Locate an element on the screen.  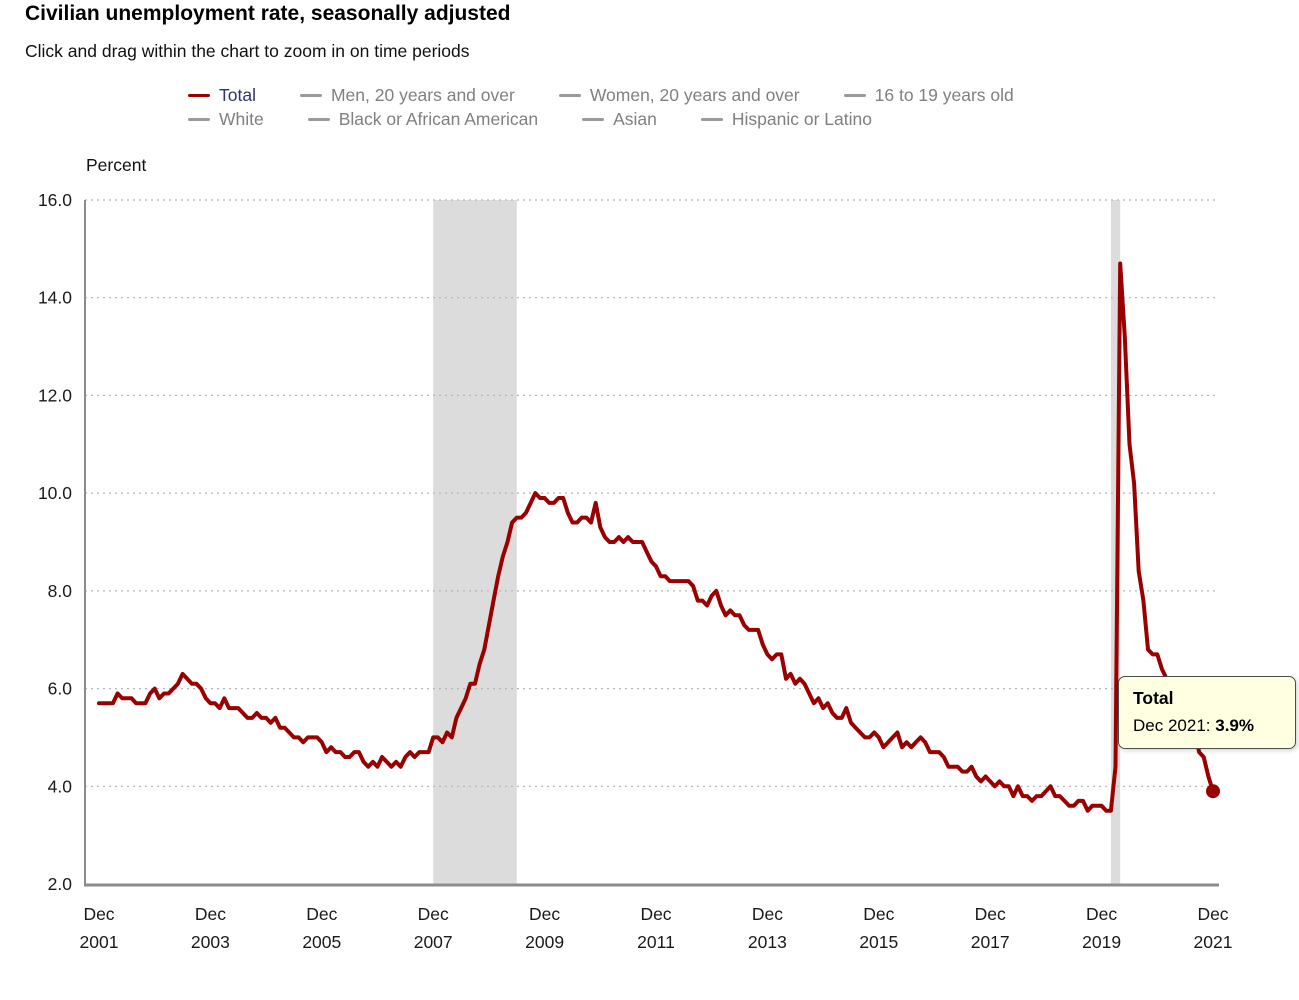
legend-label-total: Total is located at coordinates (237, 95).